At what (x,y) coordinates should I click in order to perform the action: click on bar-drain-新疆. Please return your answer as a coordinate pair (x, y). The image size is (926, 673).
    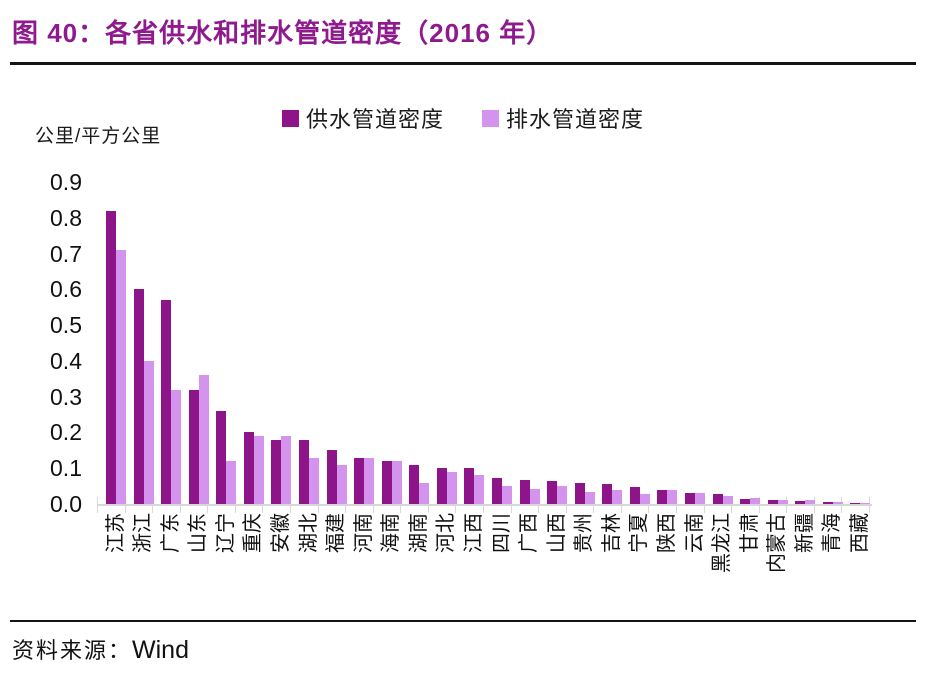
    Looking at the image, I should click on (810, 502).